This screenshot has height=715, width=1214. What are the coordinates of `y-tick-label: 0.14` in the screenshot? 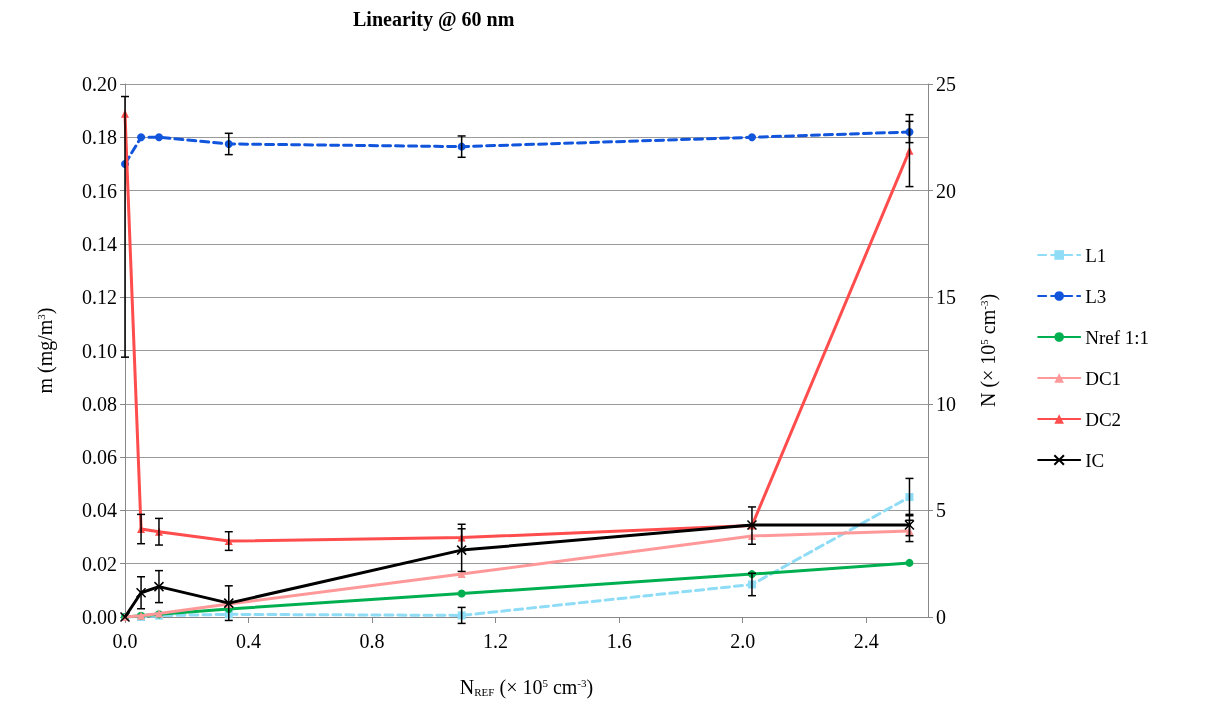 It's located at (99, 243).